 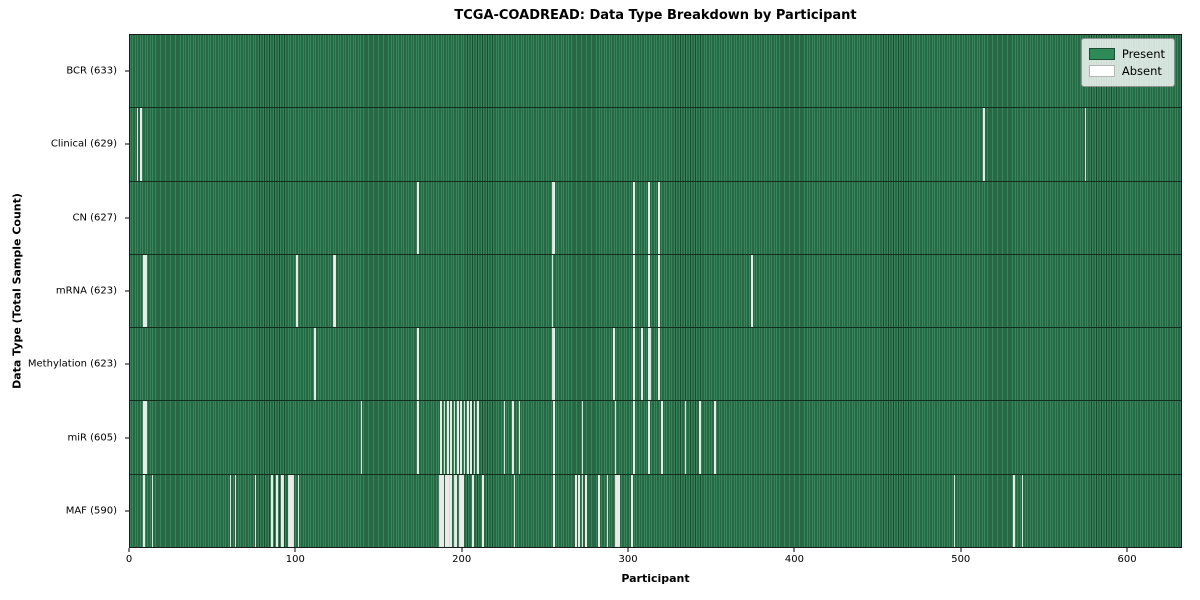 What do you see at coordinates (655, 578) in the screenshot?
I see `x-axis-label: Participant` at bounding box center [655, 578].